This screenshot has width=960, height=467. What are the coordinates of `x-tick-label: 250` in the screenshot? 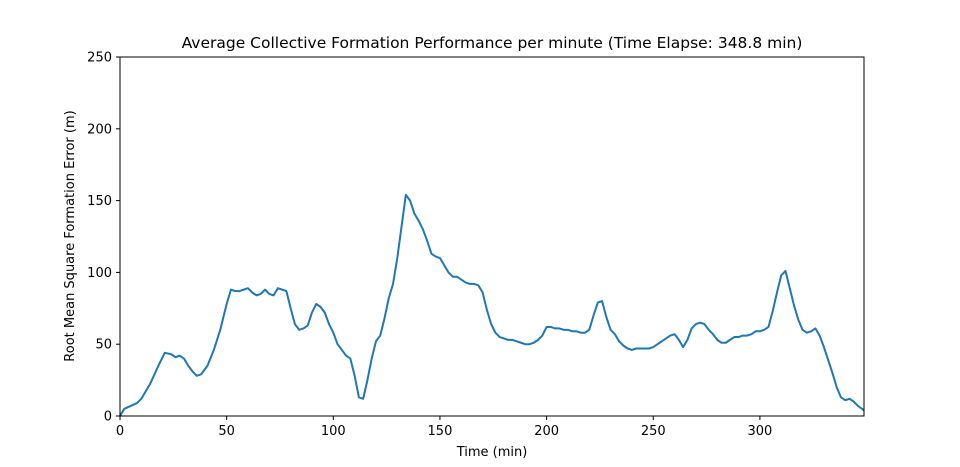 It's located at (653, 431).